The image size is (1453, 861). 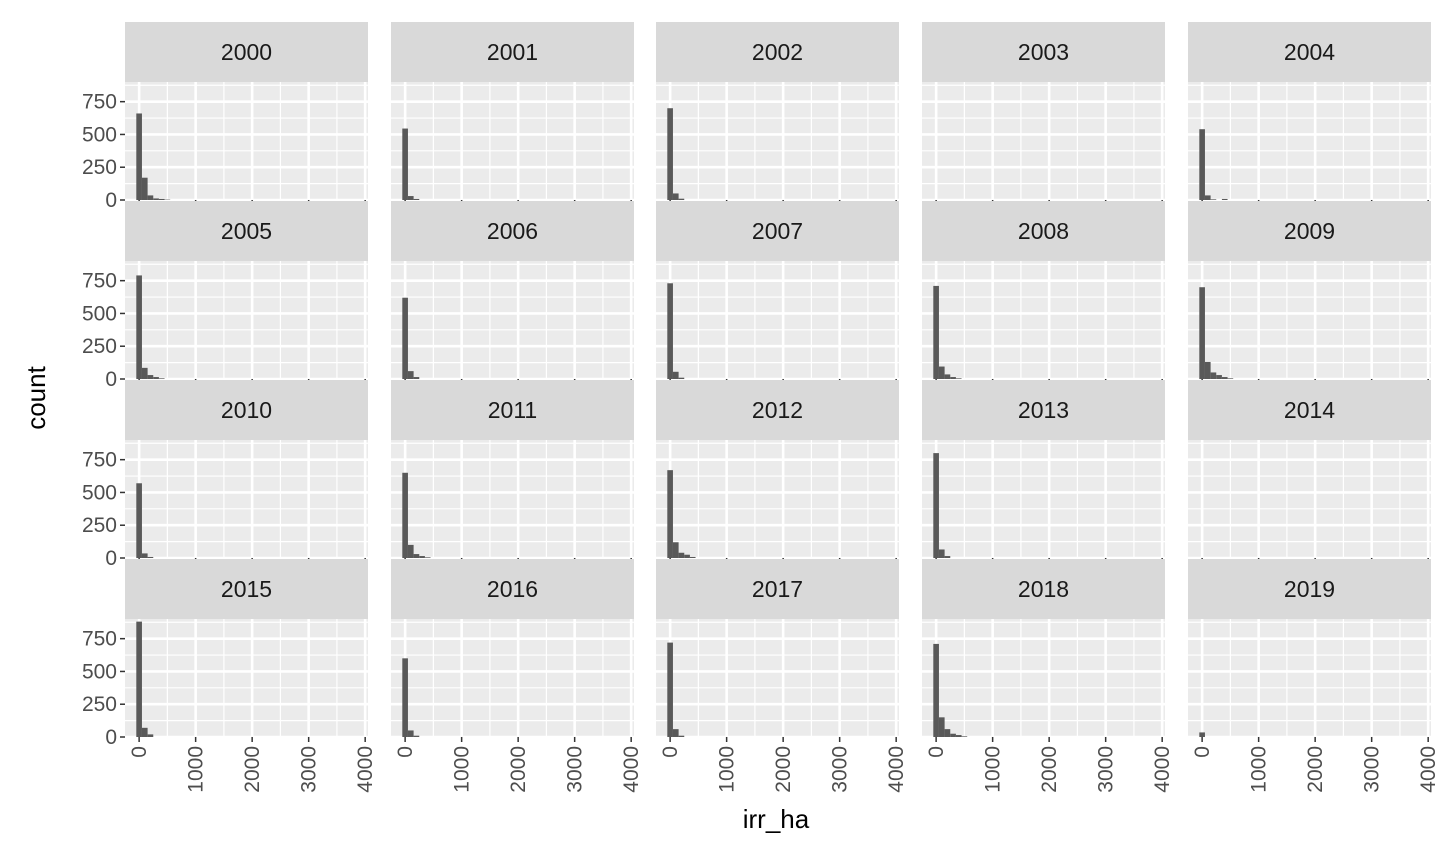 I want to click on x-axis-title: irr_ha, so click(x=776, y=819).